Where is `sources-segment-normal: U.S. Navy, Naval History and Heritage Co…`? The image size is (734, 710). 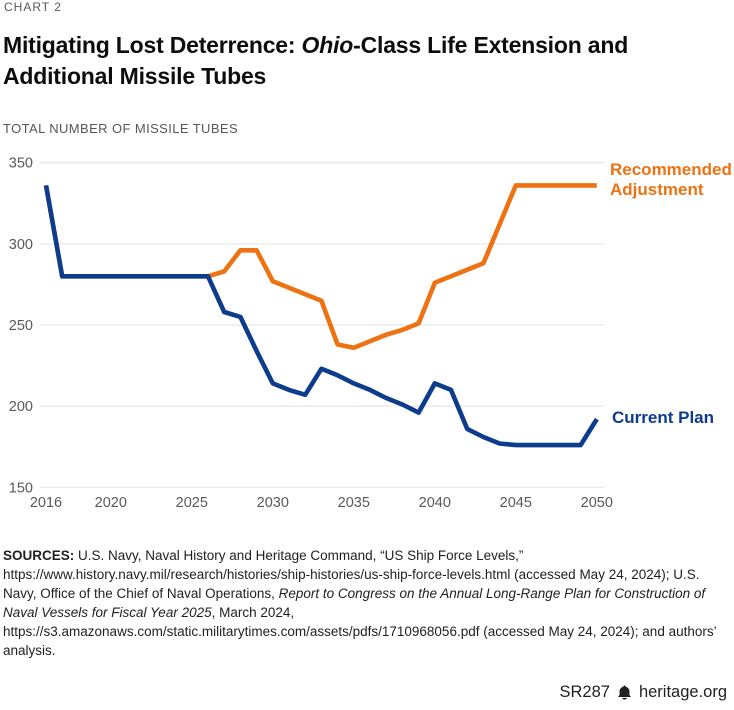
sources-segment-normal: U.S. Navy, Naval History and Heritage Co… is located at coordinates (351, 574).